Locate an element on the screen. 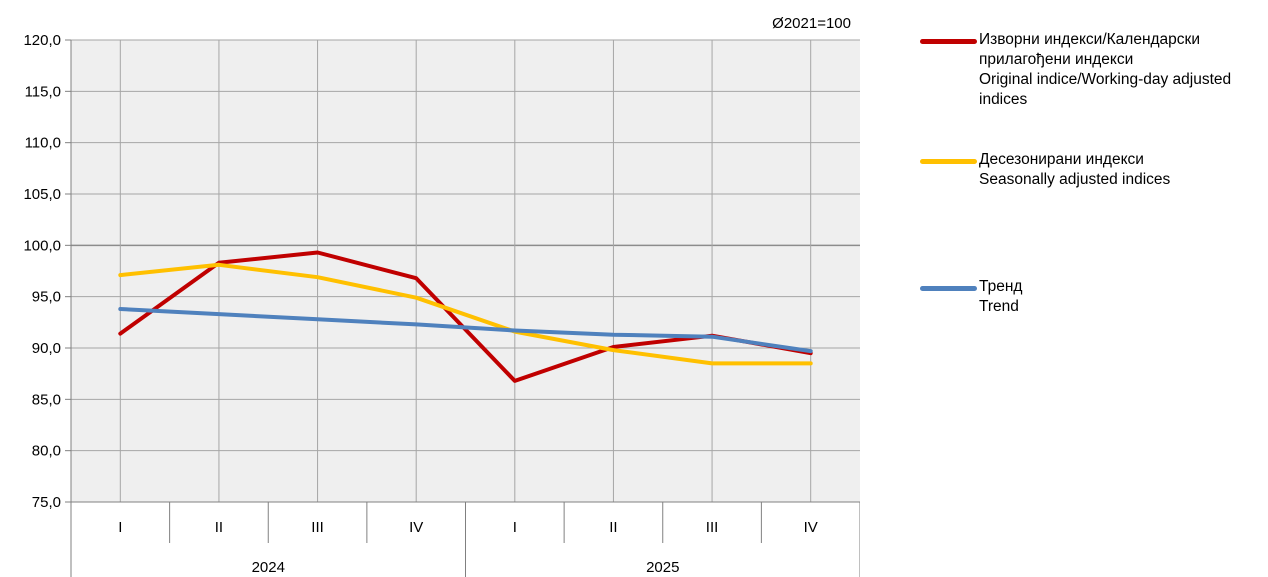 The height and width of the screenshot is (577, 1268). y-tick-label: 75,0 is located at coordinates (46, 502).